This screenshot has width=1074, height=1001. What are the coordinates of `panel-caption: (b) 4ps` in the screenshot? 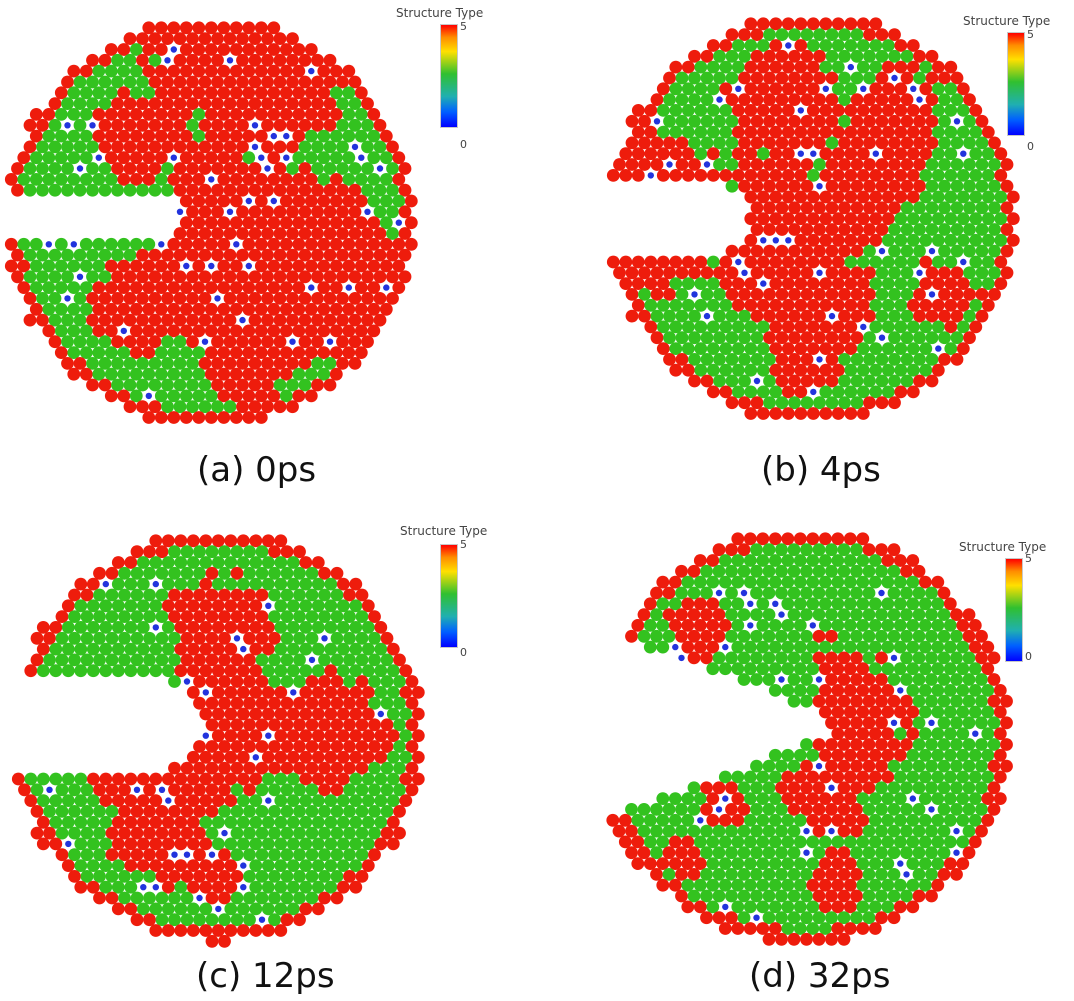 It's located at (821, 470).